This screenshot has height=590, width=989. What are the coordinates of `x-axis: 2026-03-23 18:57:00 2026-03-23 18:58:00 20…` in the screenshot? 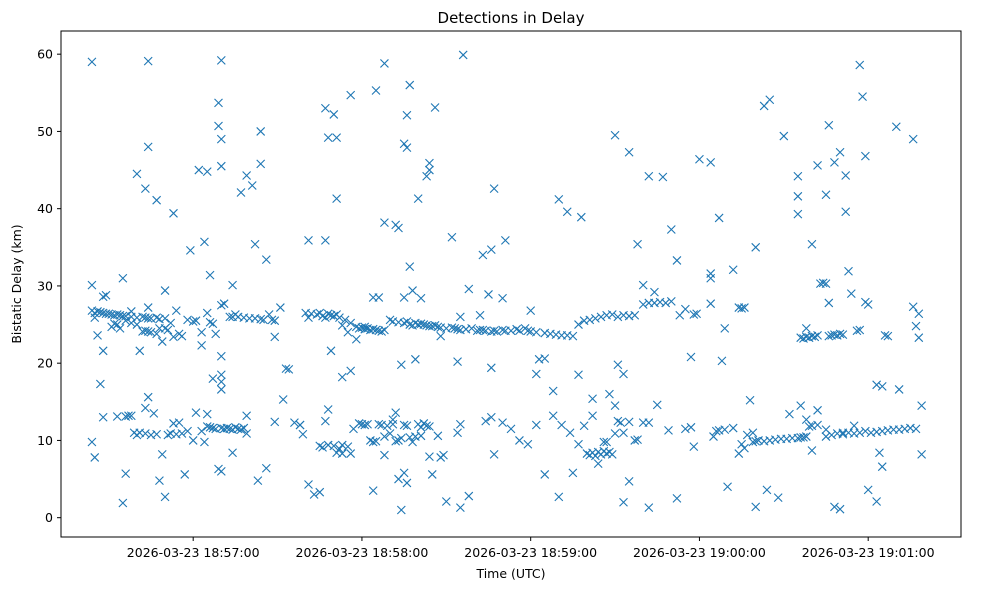 It's located at (531, 548).